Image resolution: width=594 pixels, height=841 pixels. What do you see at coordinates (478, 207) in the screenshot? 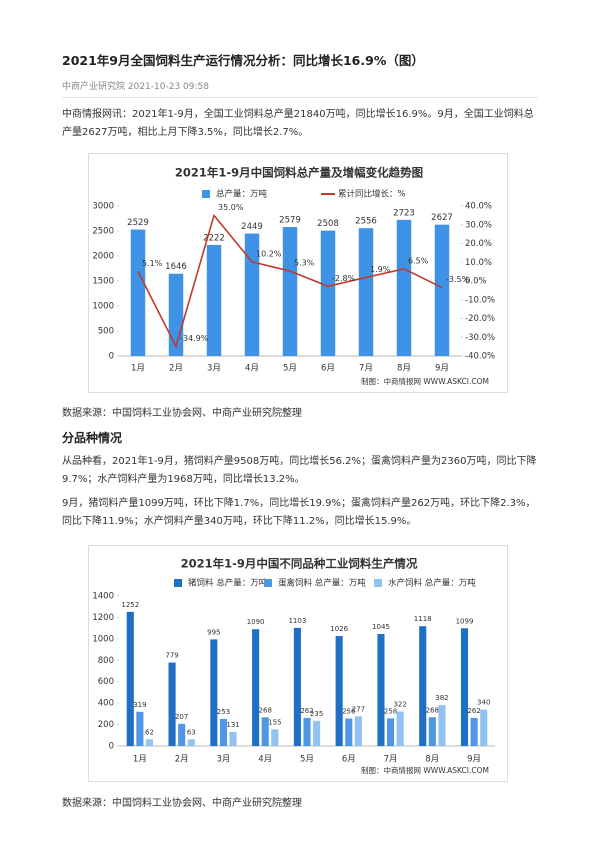
I see `y2-tick-label: 40.0%` at bounding box center [478, 207].